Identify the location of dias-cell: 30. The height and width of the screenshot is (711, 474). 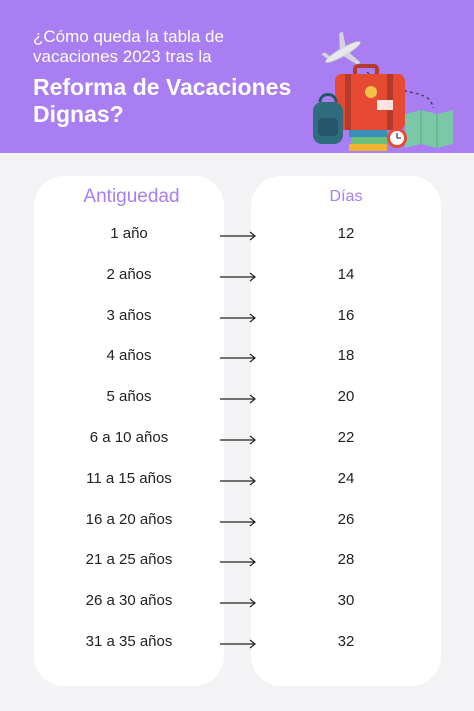
(346, 601).